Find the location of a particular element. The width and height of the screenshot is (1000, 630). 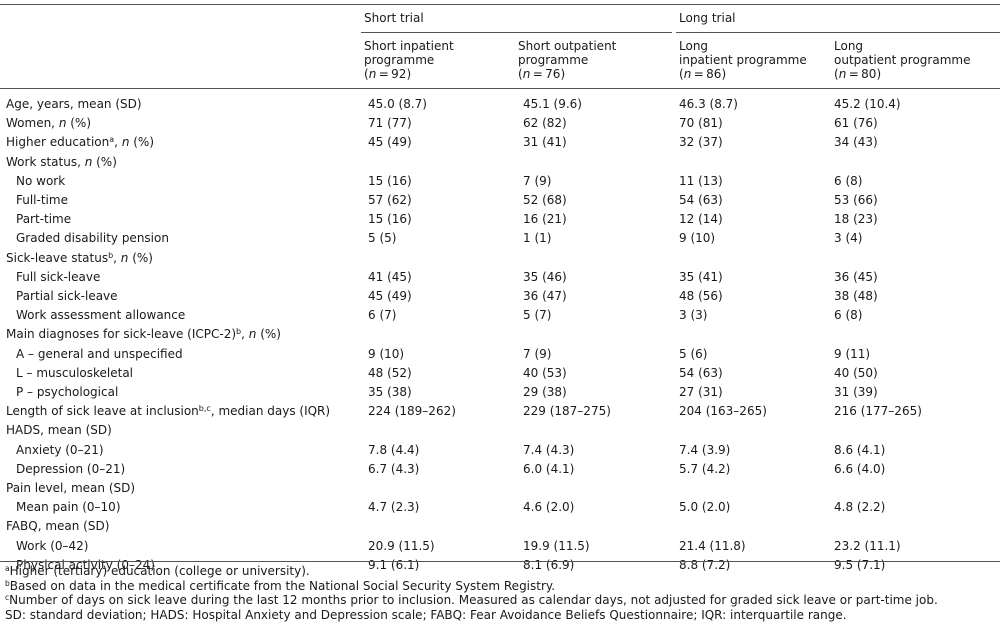

row-value: 8.8 (7.2) is located at coordinates (705, 564).